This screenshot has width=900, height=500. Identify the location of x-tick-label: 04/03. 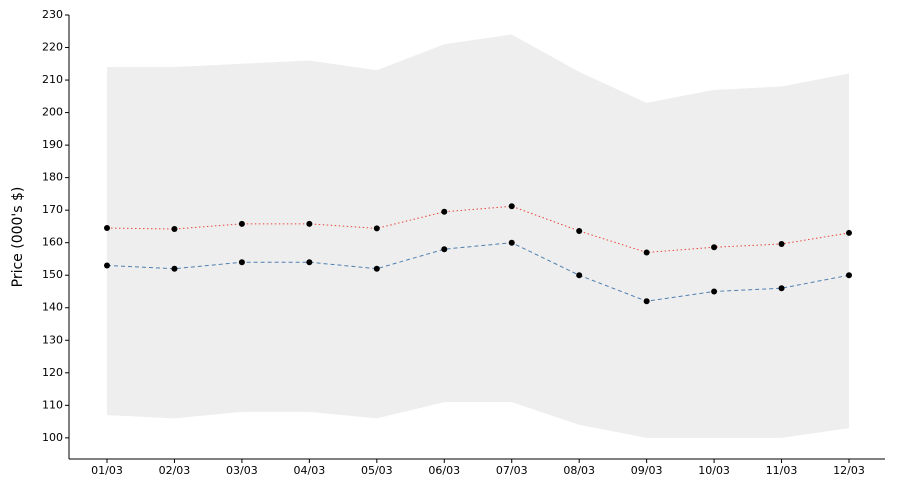
(310, 470).